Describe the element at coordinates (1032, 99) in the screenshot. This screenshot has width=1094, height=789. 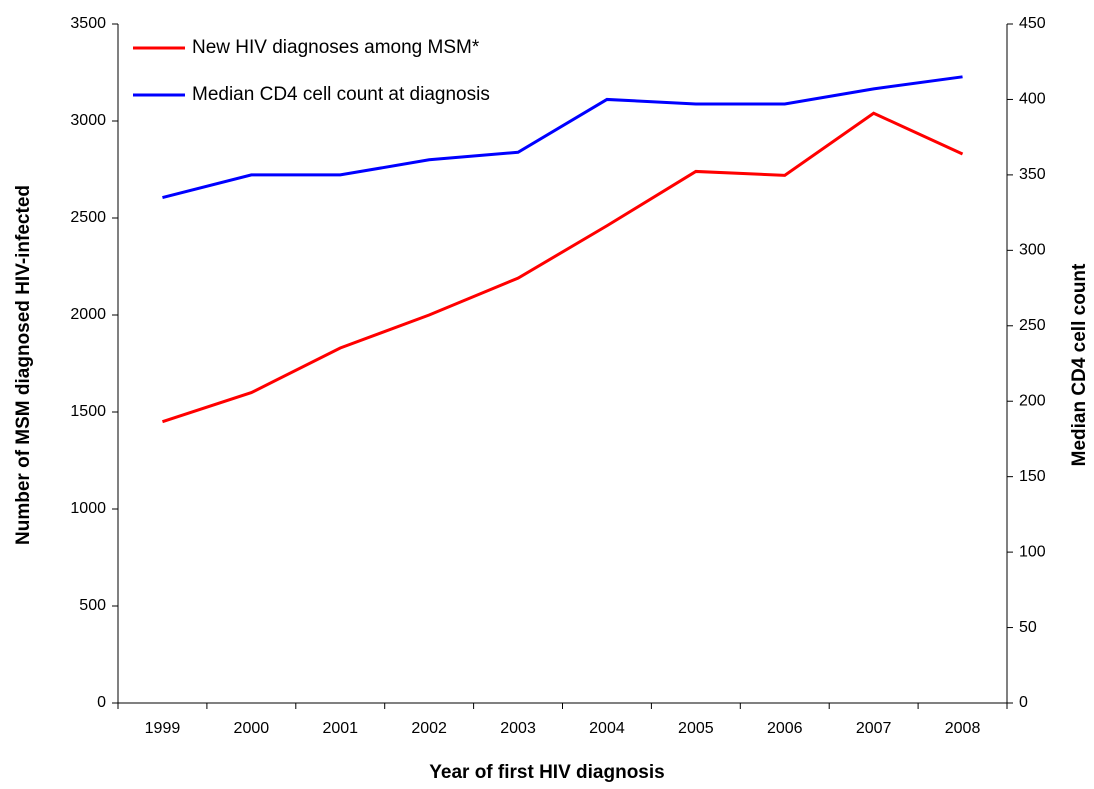
I see `y2-tick-label: 400` at that location.